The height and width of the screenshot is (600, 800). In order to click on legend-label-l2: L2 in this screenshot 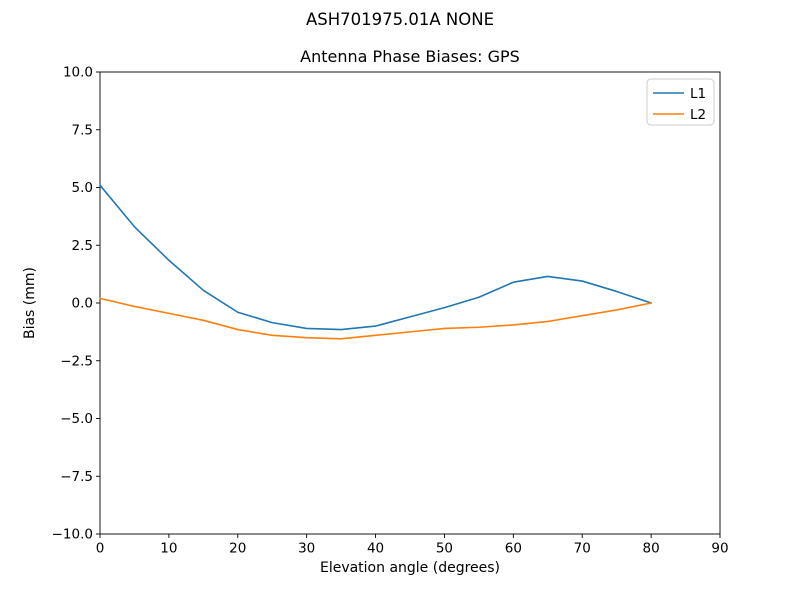, I will do `click(698, 115)`.